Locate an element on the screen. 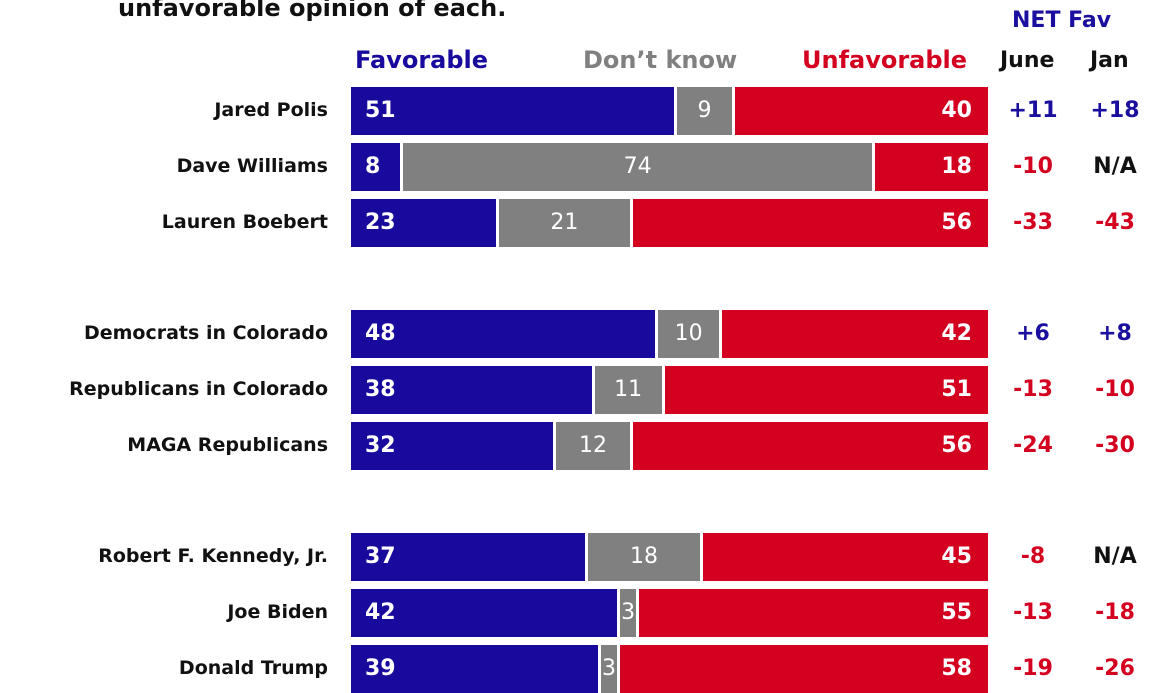 The image size is (1171, 693). unfavorable-value-label: 42 is located at coordinates (956, 333).